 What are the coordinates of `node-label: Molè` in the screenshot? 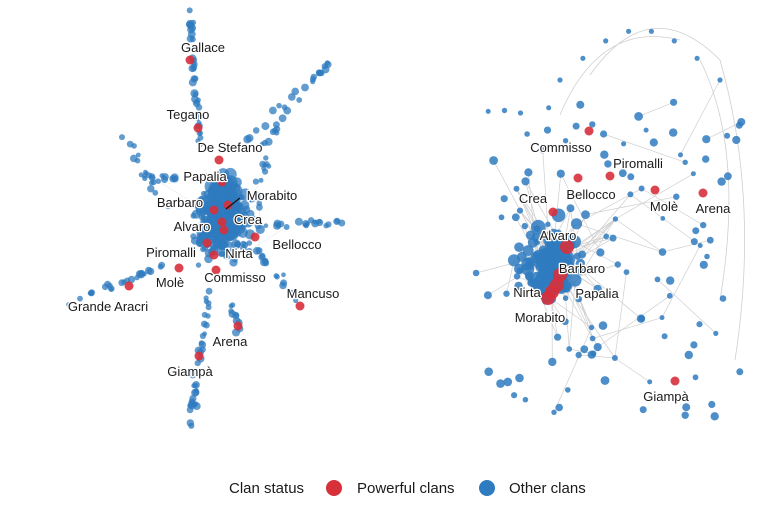 It's located at (170, 282).